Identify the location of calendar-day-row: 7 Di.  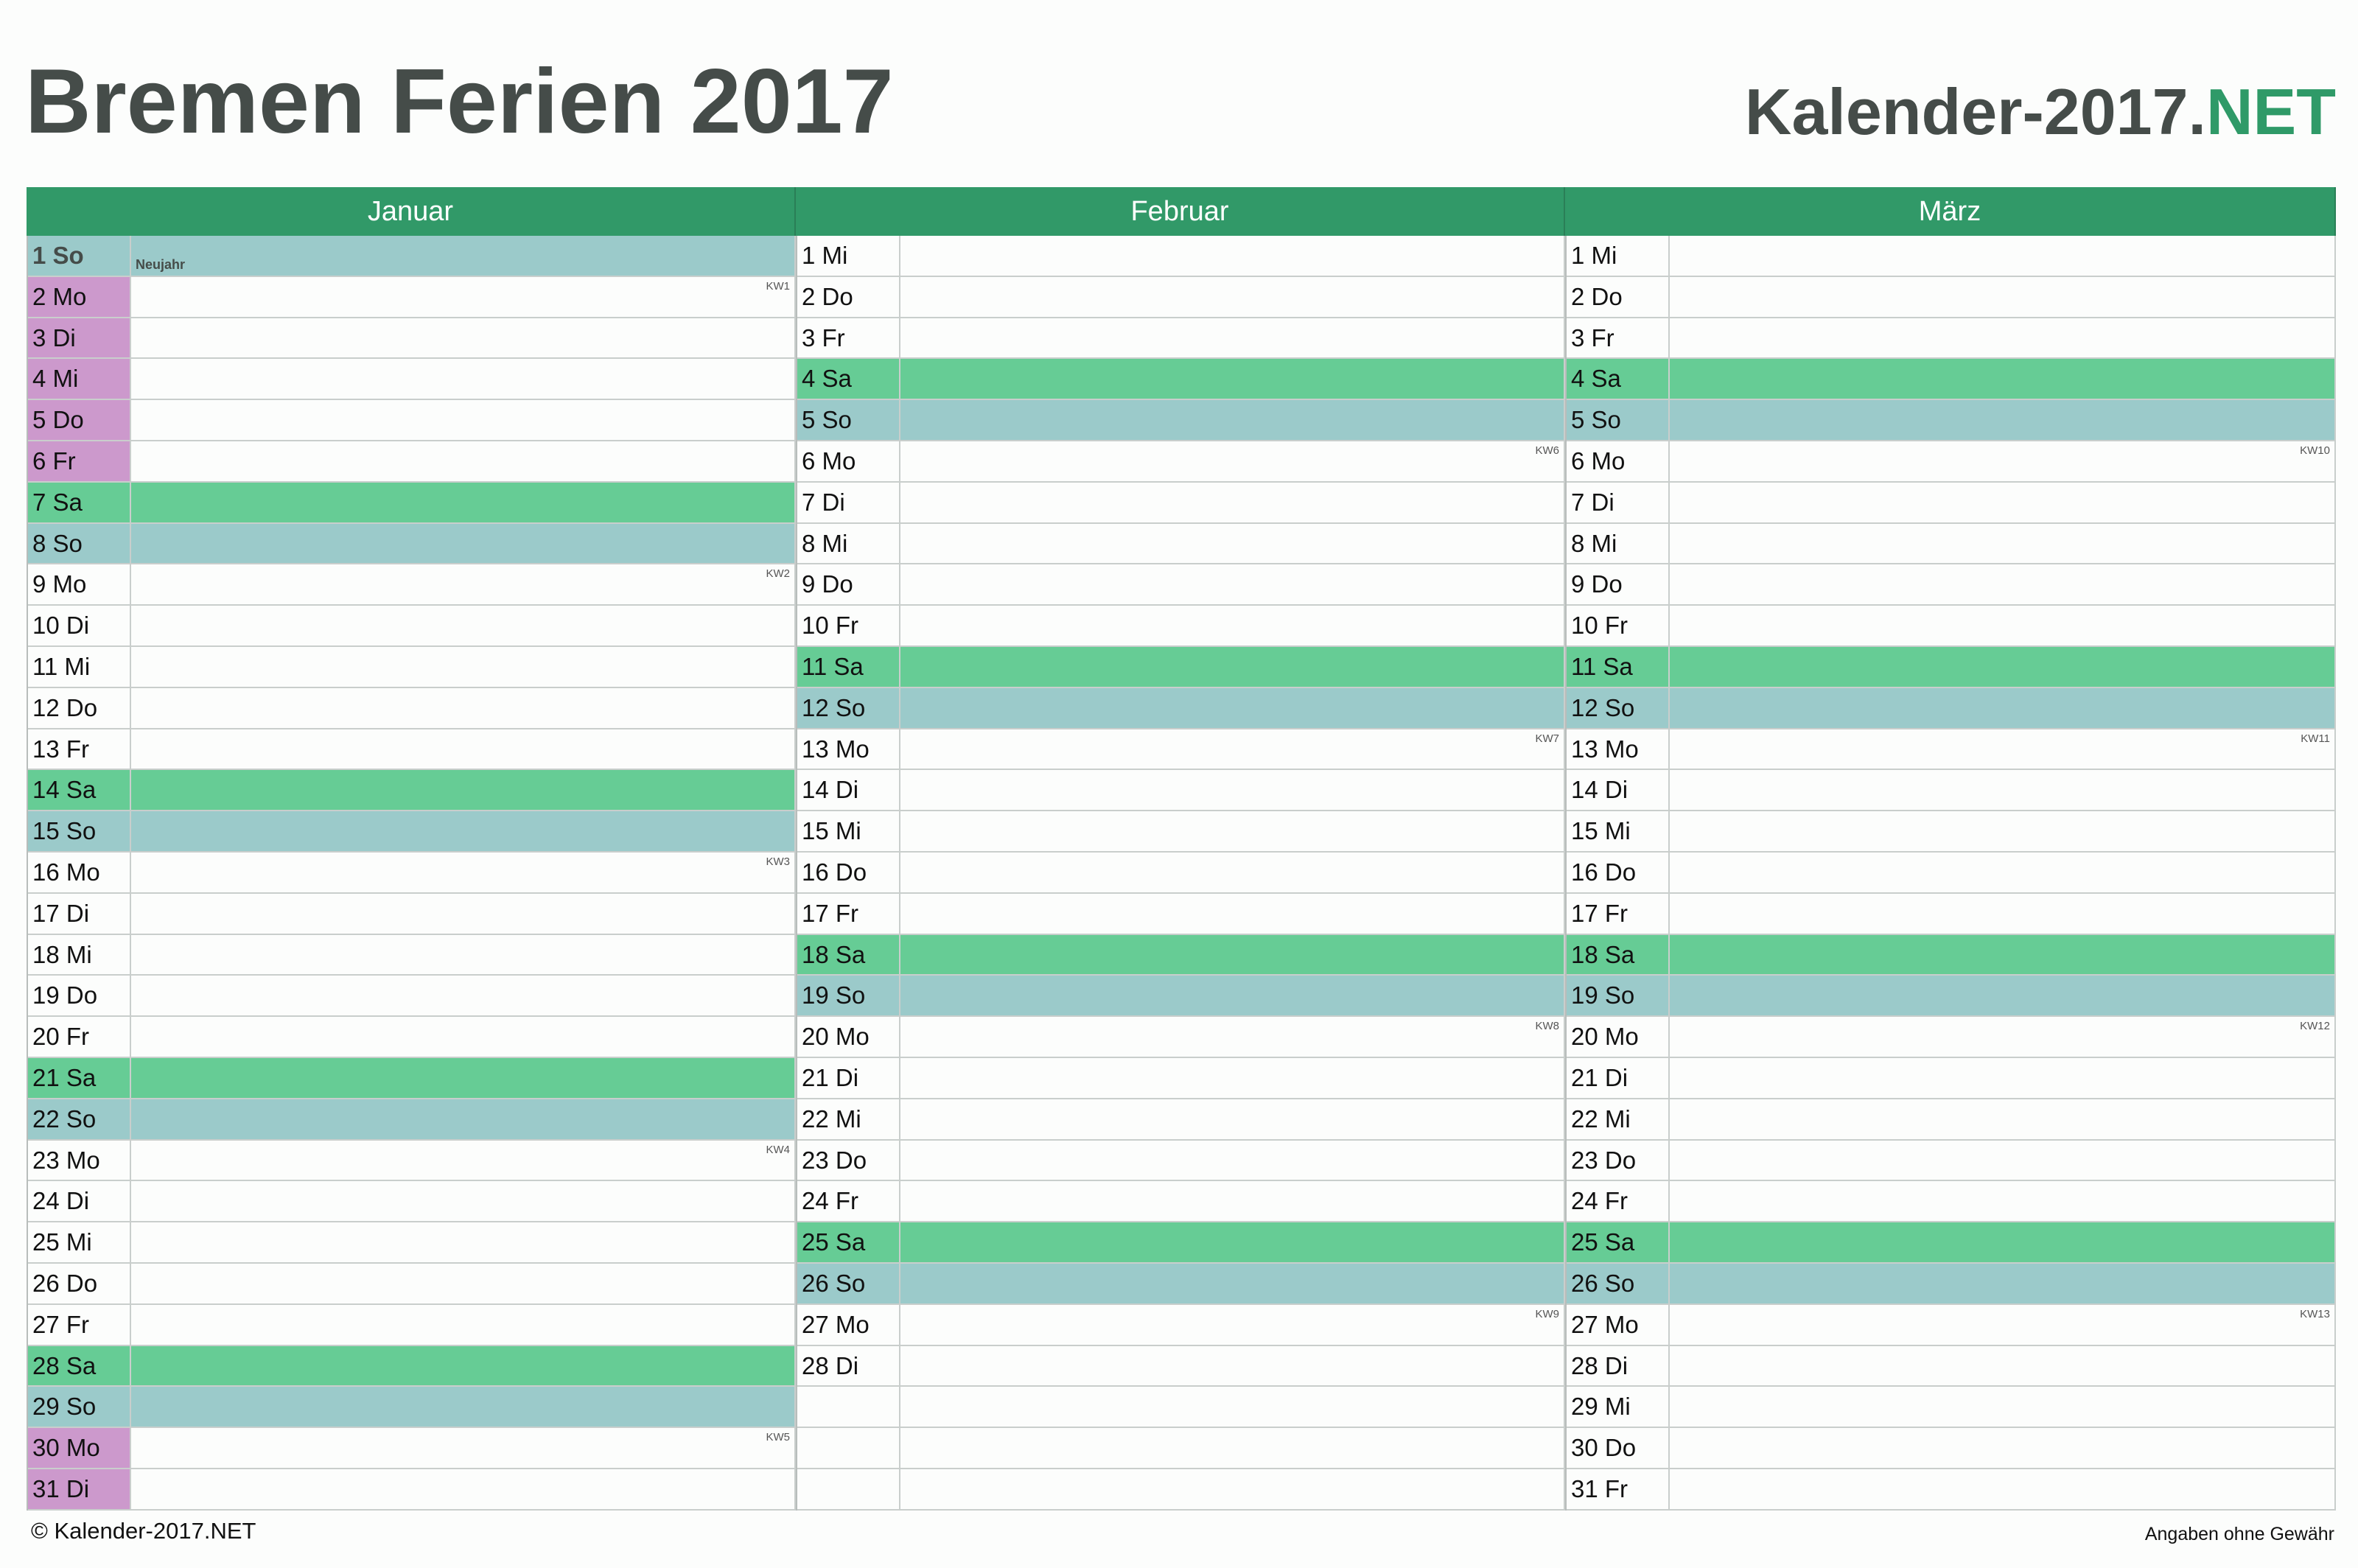
(1951, 503).